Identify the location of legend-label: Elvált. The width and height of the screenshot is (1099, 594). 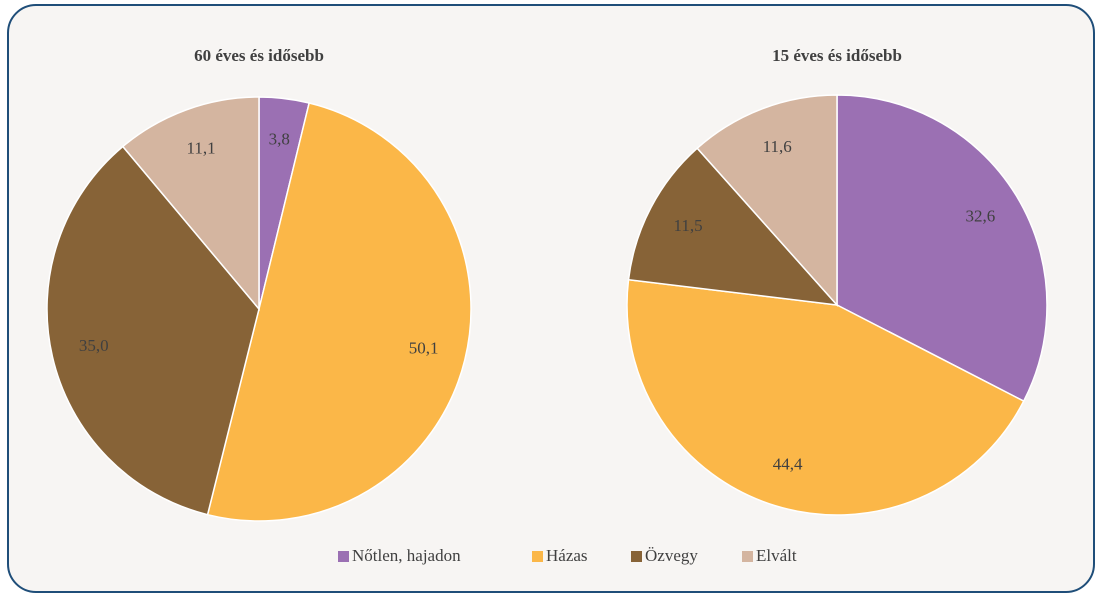
(776, 555).